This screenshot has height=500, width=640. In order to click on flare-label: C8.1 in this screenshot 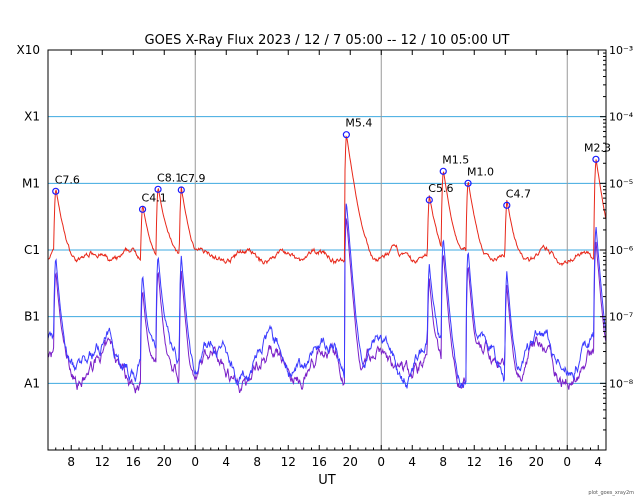, I will do `click(169, 177)`.